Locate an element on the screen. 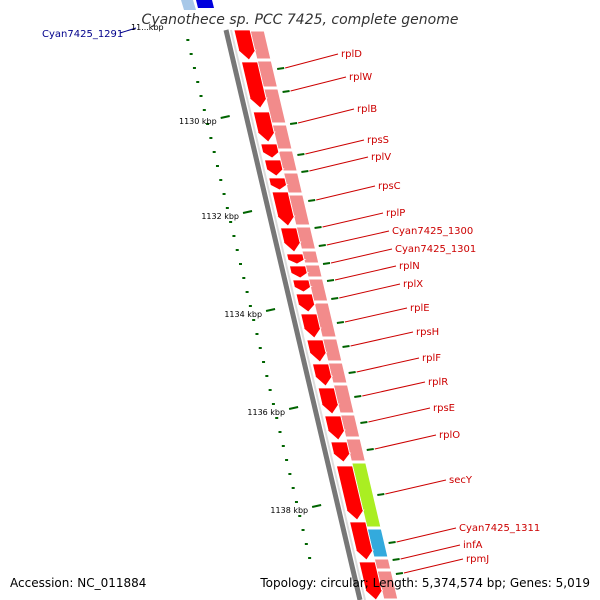  gene-label: rplE is located at coordinates (420, 308).